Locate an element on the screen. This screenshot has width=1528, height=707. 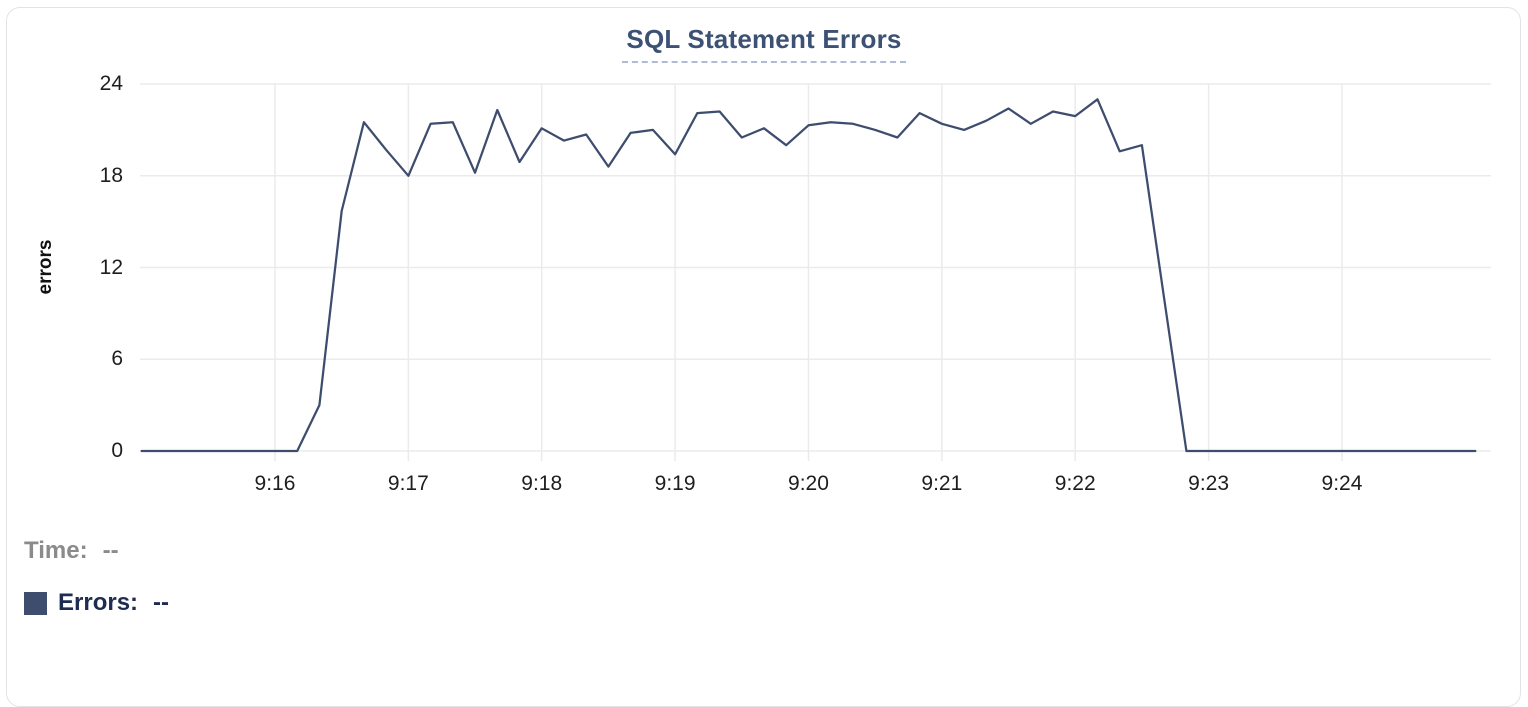
tooltip-time-value: -- is located at coordinates (110, 550).